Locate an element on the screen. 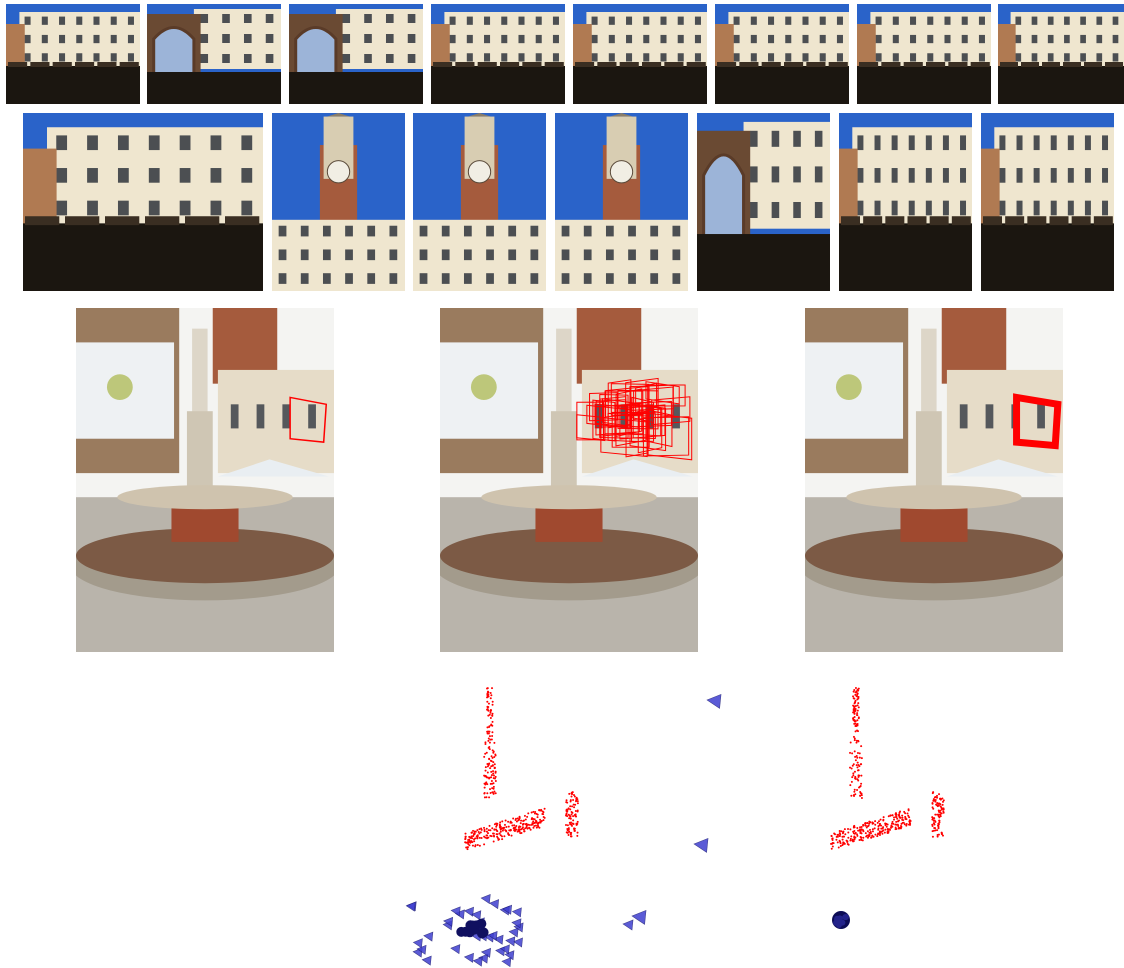  reconstruction-plots is located at coordinates (675, 827).